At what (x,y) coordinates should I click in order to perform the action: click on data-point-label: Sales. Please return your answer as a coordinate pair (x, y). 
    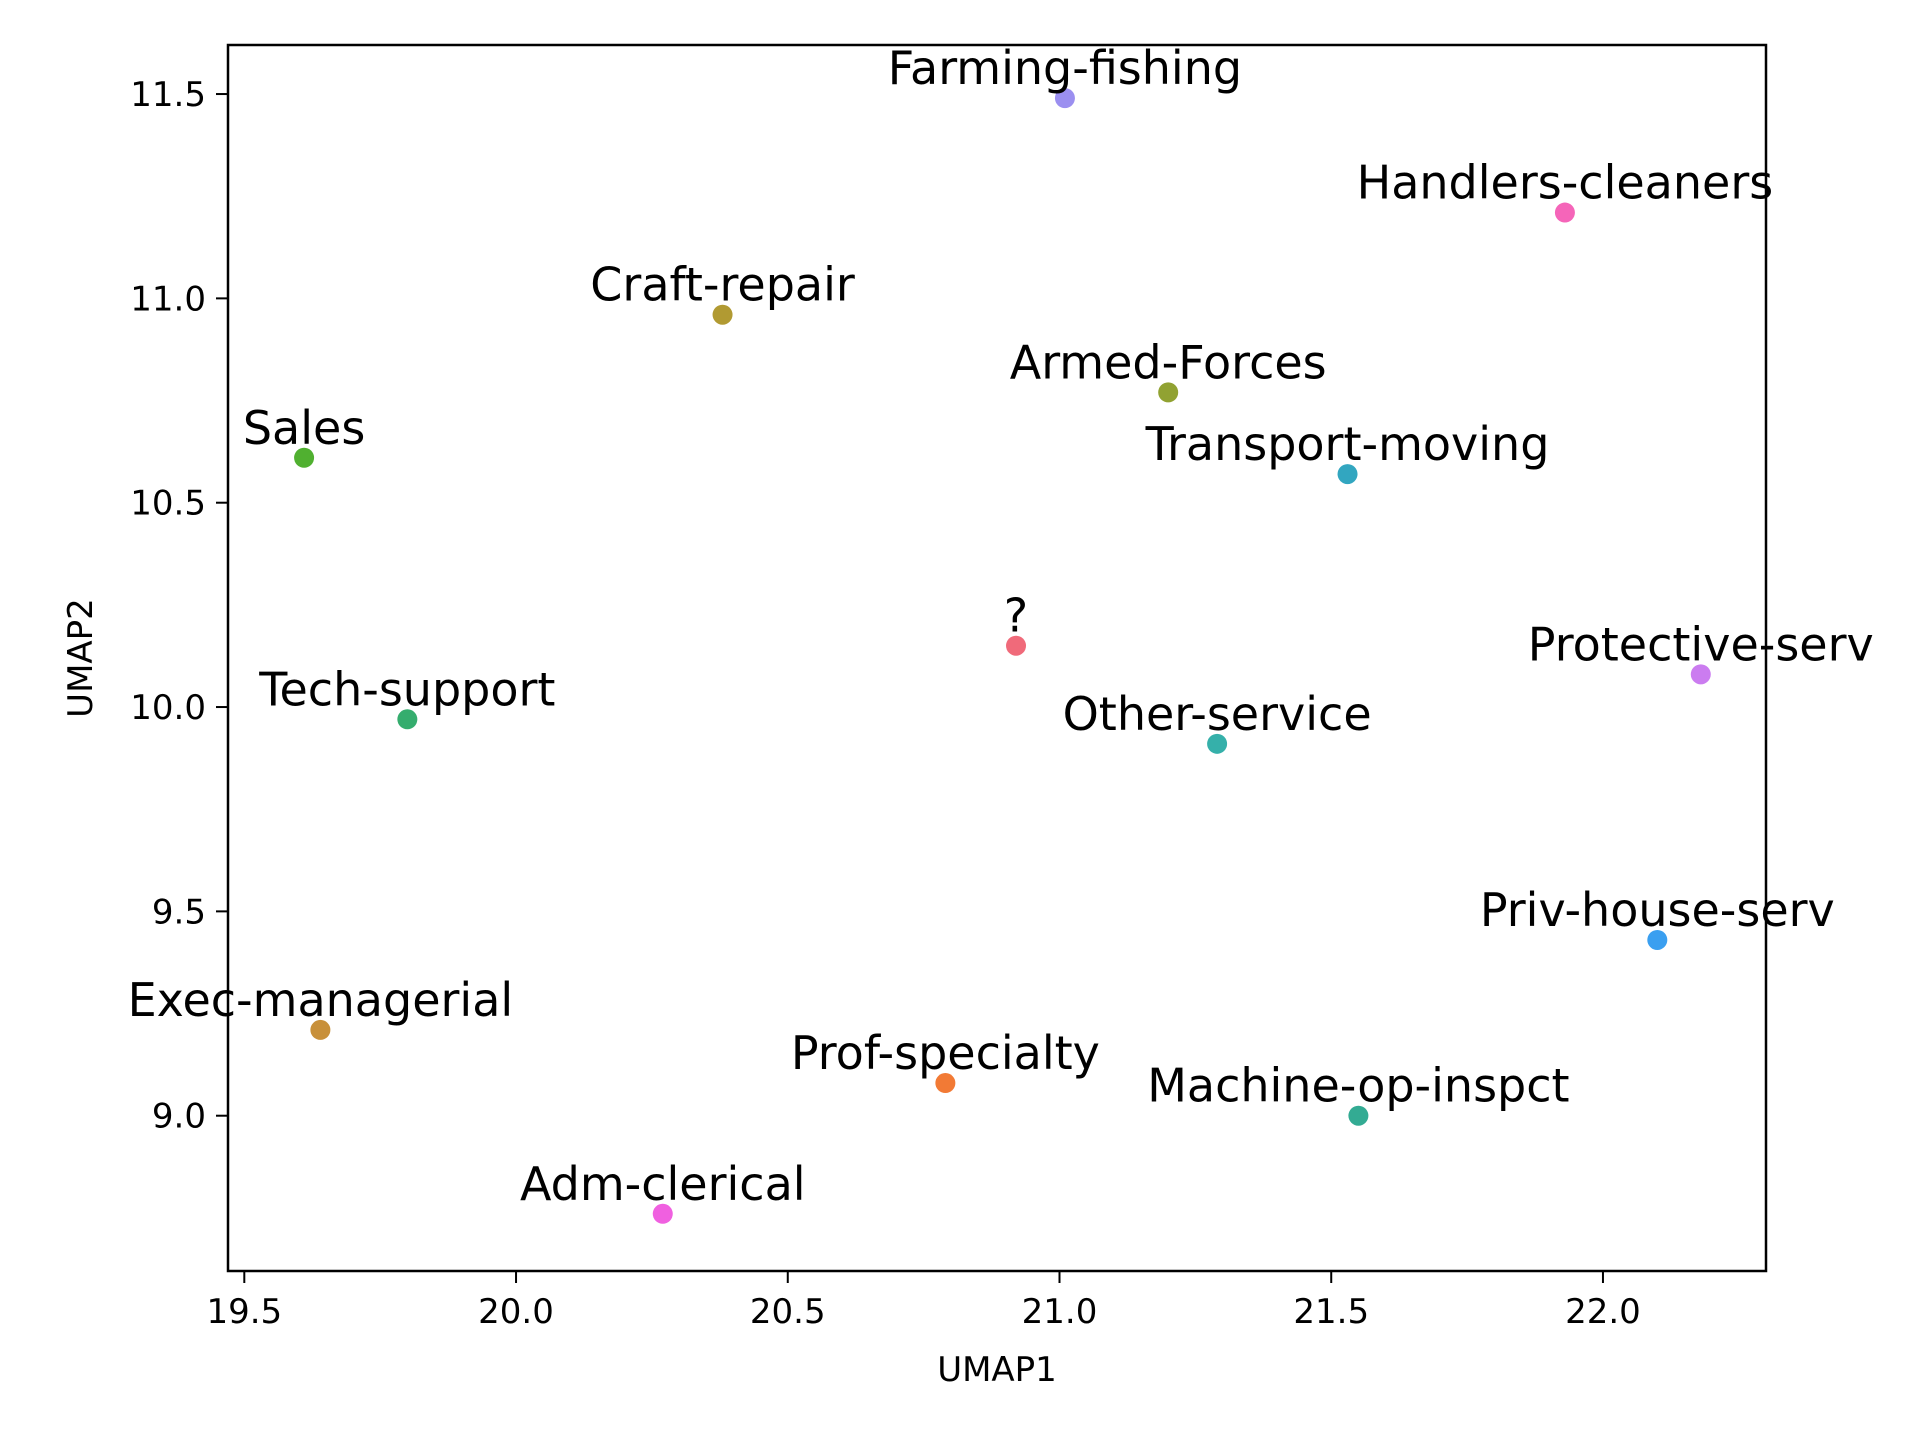
    Looking at the image, I should click on (304, 428).